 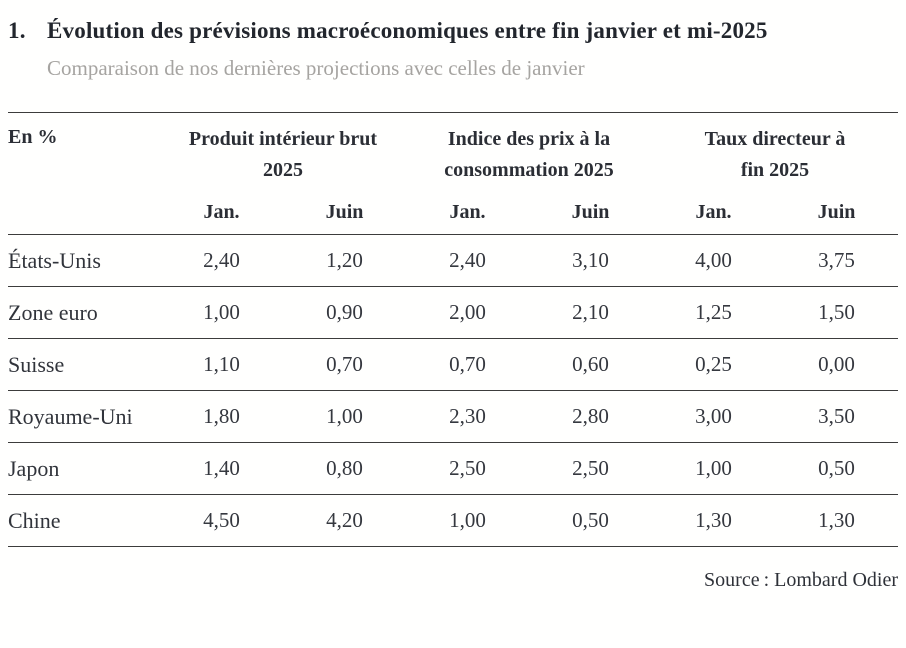 I want to click on table-row: Zone euro 1,00 0,90 2,00 2,10 1,25 1,50, so click(x=453, y=313).